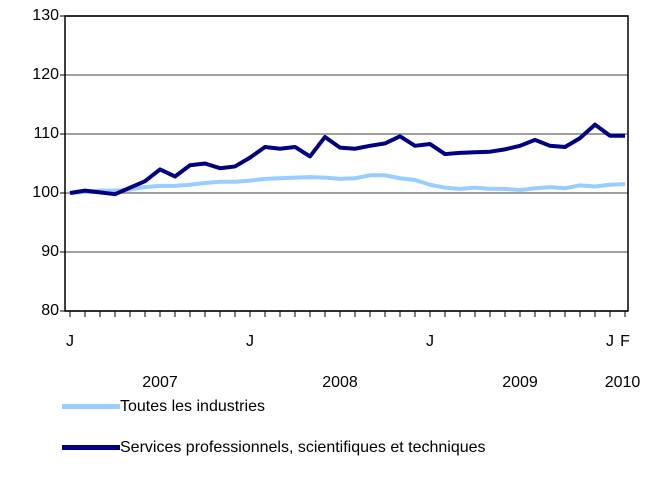 The width and height of the screenshot is (657, 489). I want to click on y-tick-label: 120, so click(45, 74).